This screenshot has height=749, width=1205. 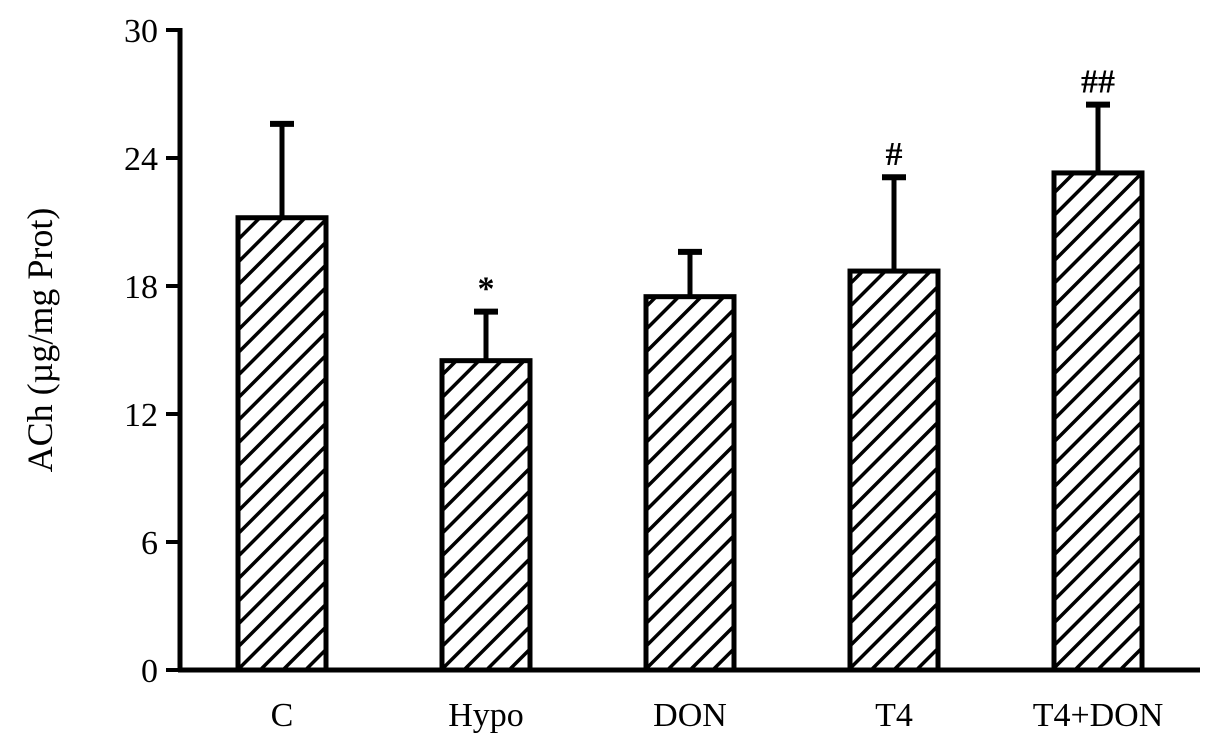 What do you see at coordinates (141, 415) in the screenshot?
I see `y-tick-label-12: 12` at bounding box center [141, 415].